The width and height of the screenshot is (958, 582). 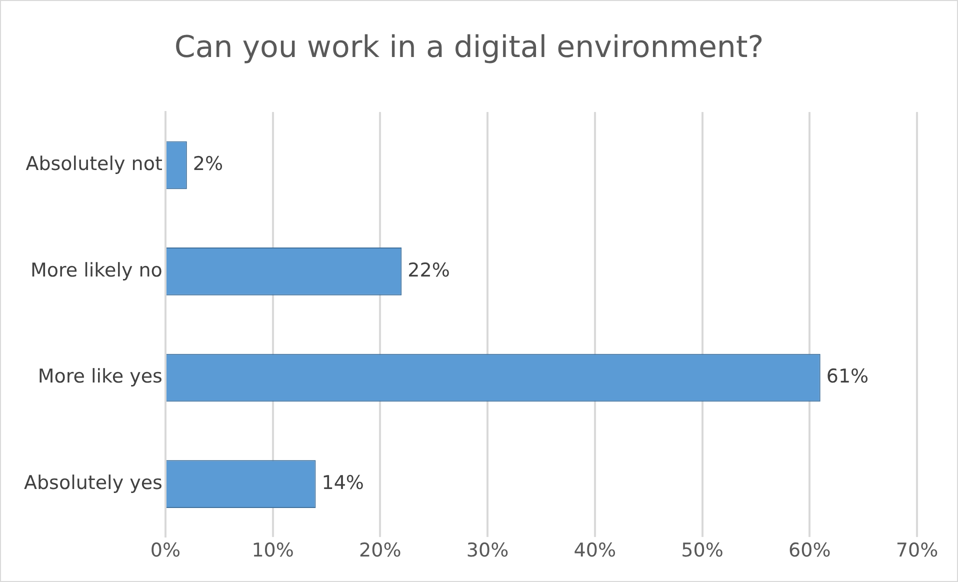 What do you see at coordinates (429, 270) in the screenshot?
I see `data-label: 22%` at bounding box center [429, 270].